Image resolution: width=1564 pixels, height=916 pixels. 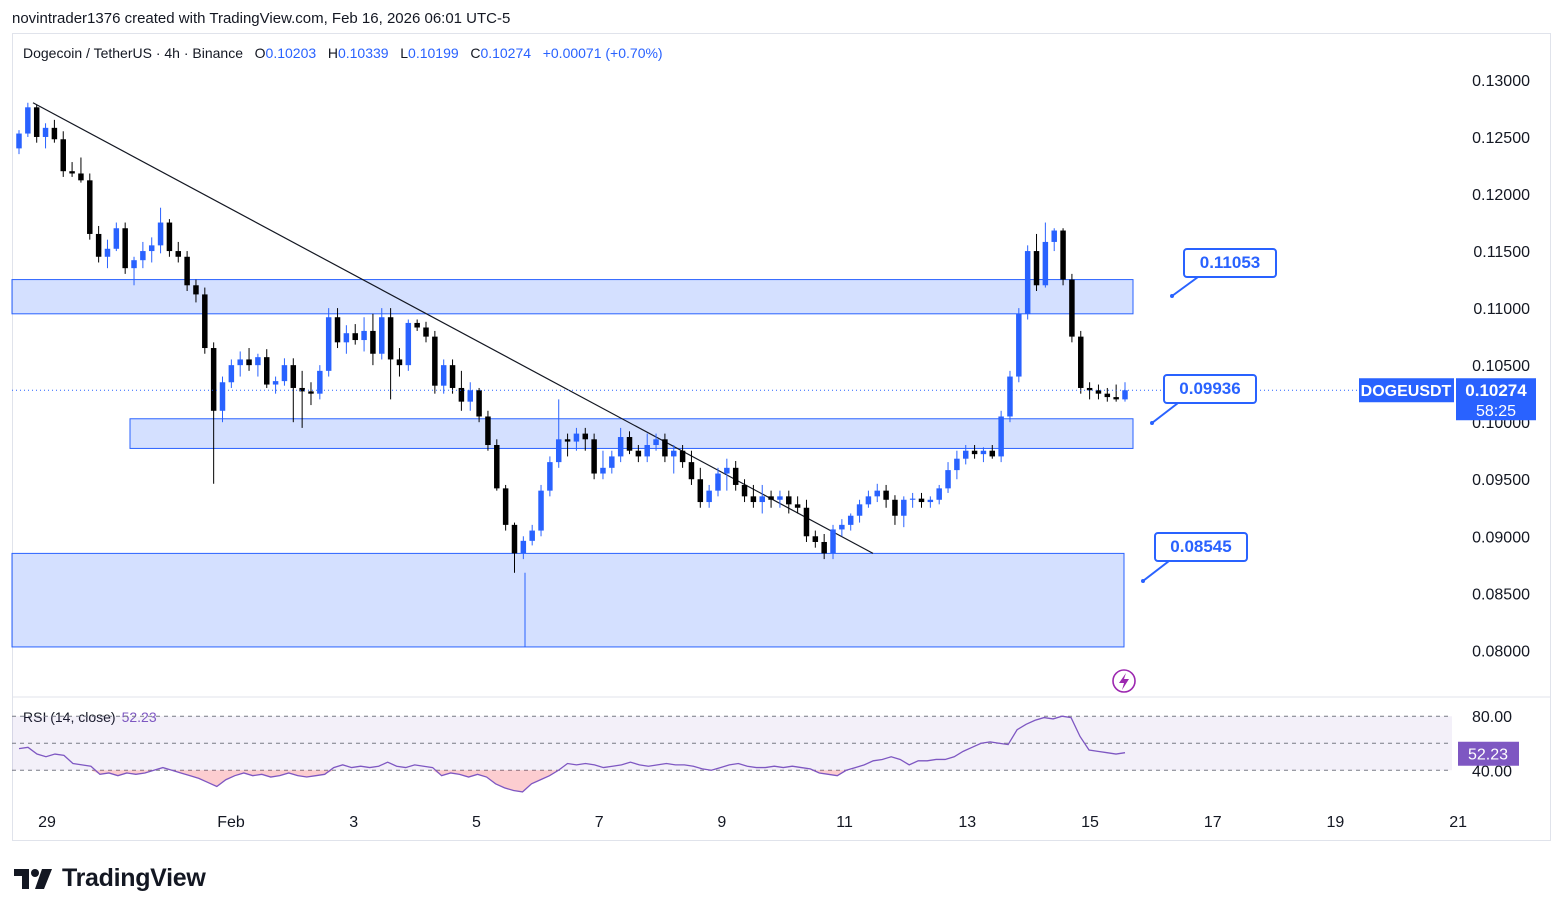 I want to click on flash-icon, so click(x=1124, y=681).